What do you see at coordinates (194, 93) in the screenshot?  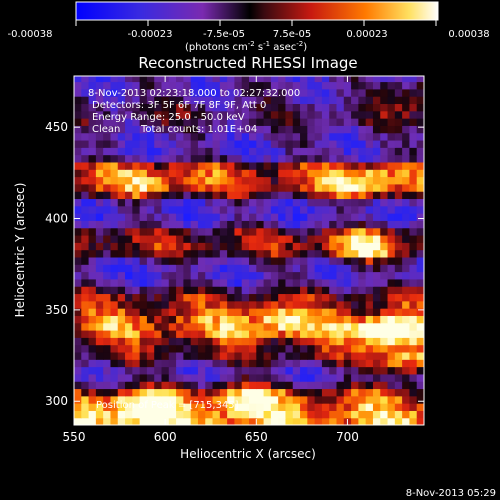 I see `time-range-annotation: 8-Nov-2013 02:23:18.000 to 02:27:32.000` at bounding box center [194, 93].